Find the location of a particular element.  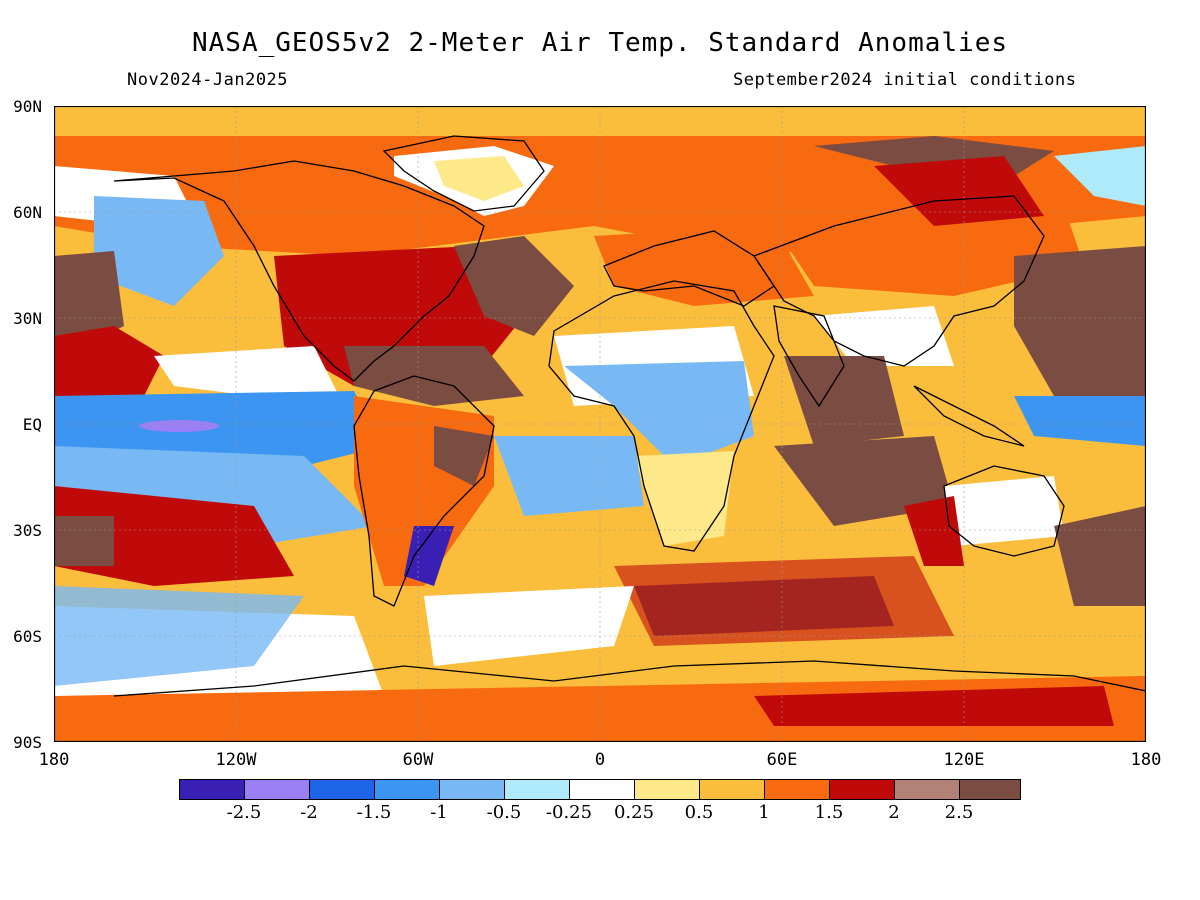

initial-conditions: September2024 initial conditions is located at coordinates (905, 80).